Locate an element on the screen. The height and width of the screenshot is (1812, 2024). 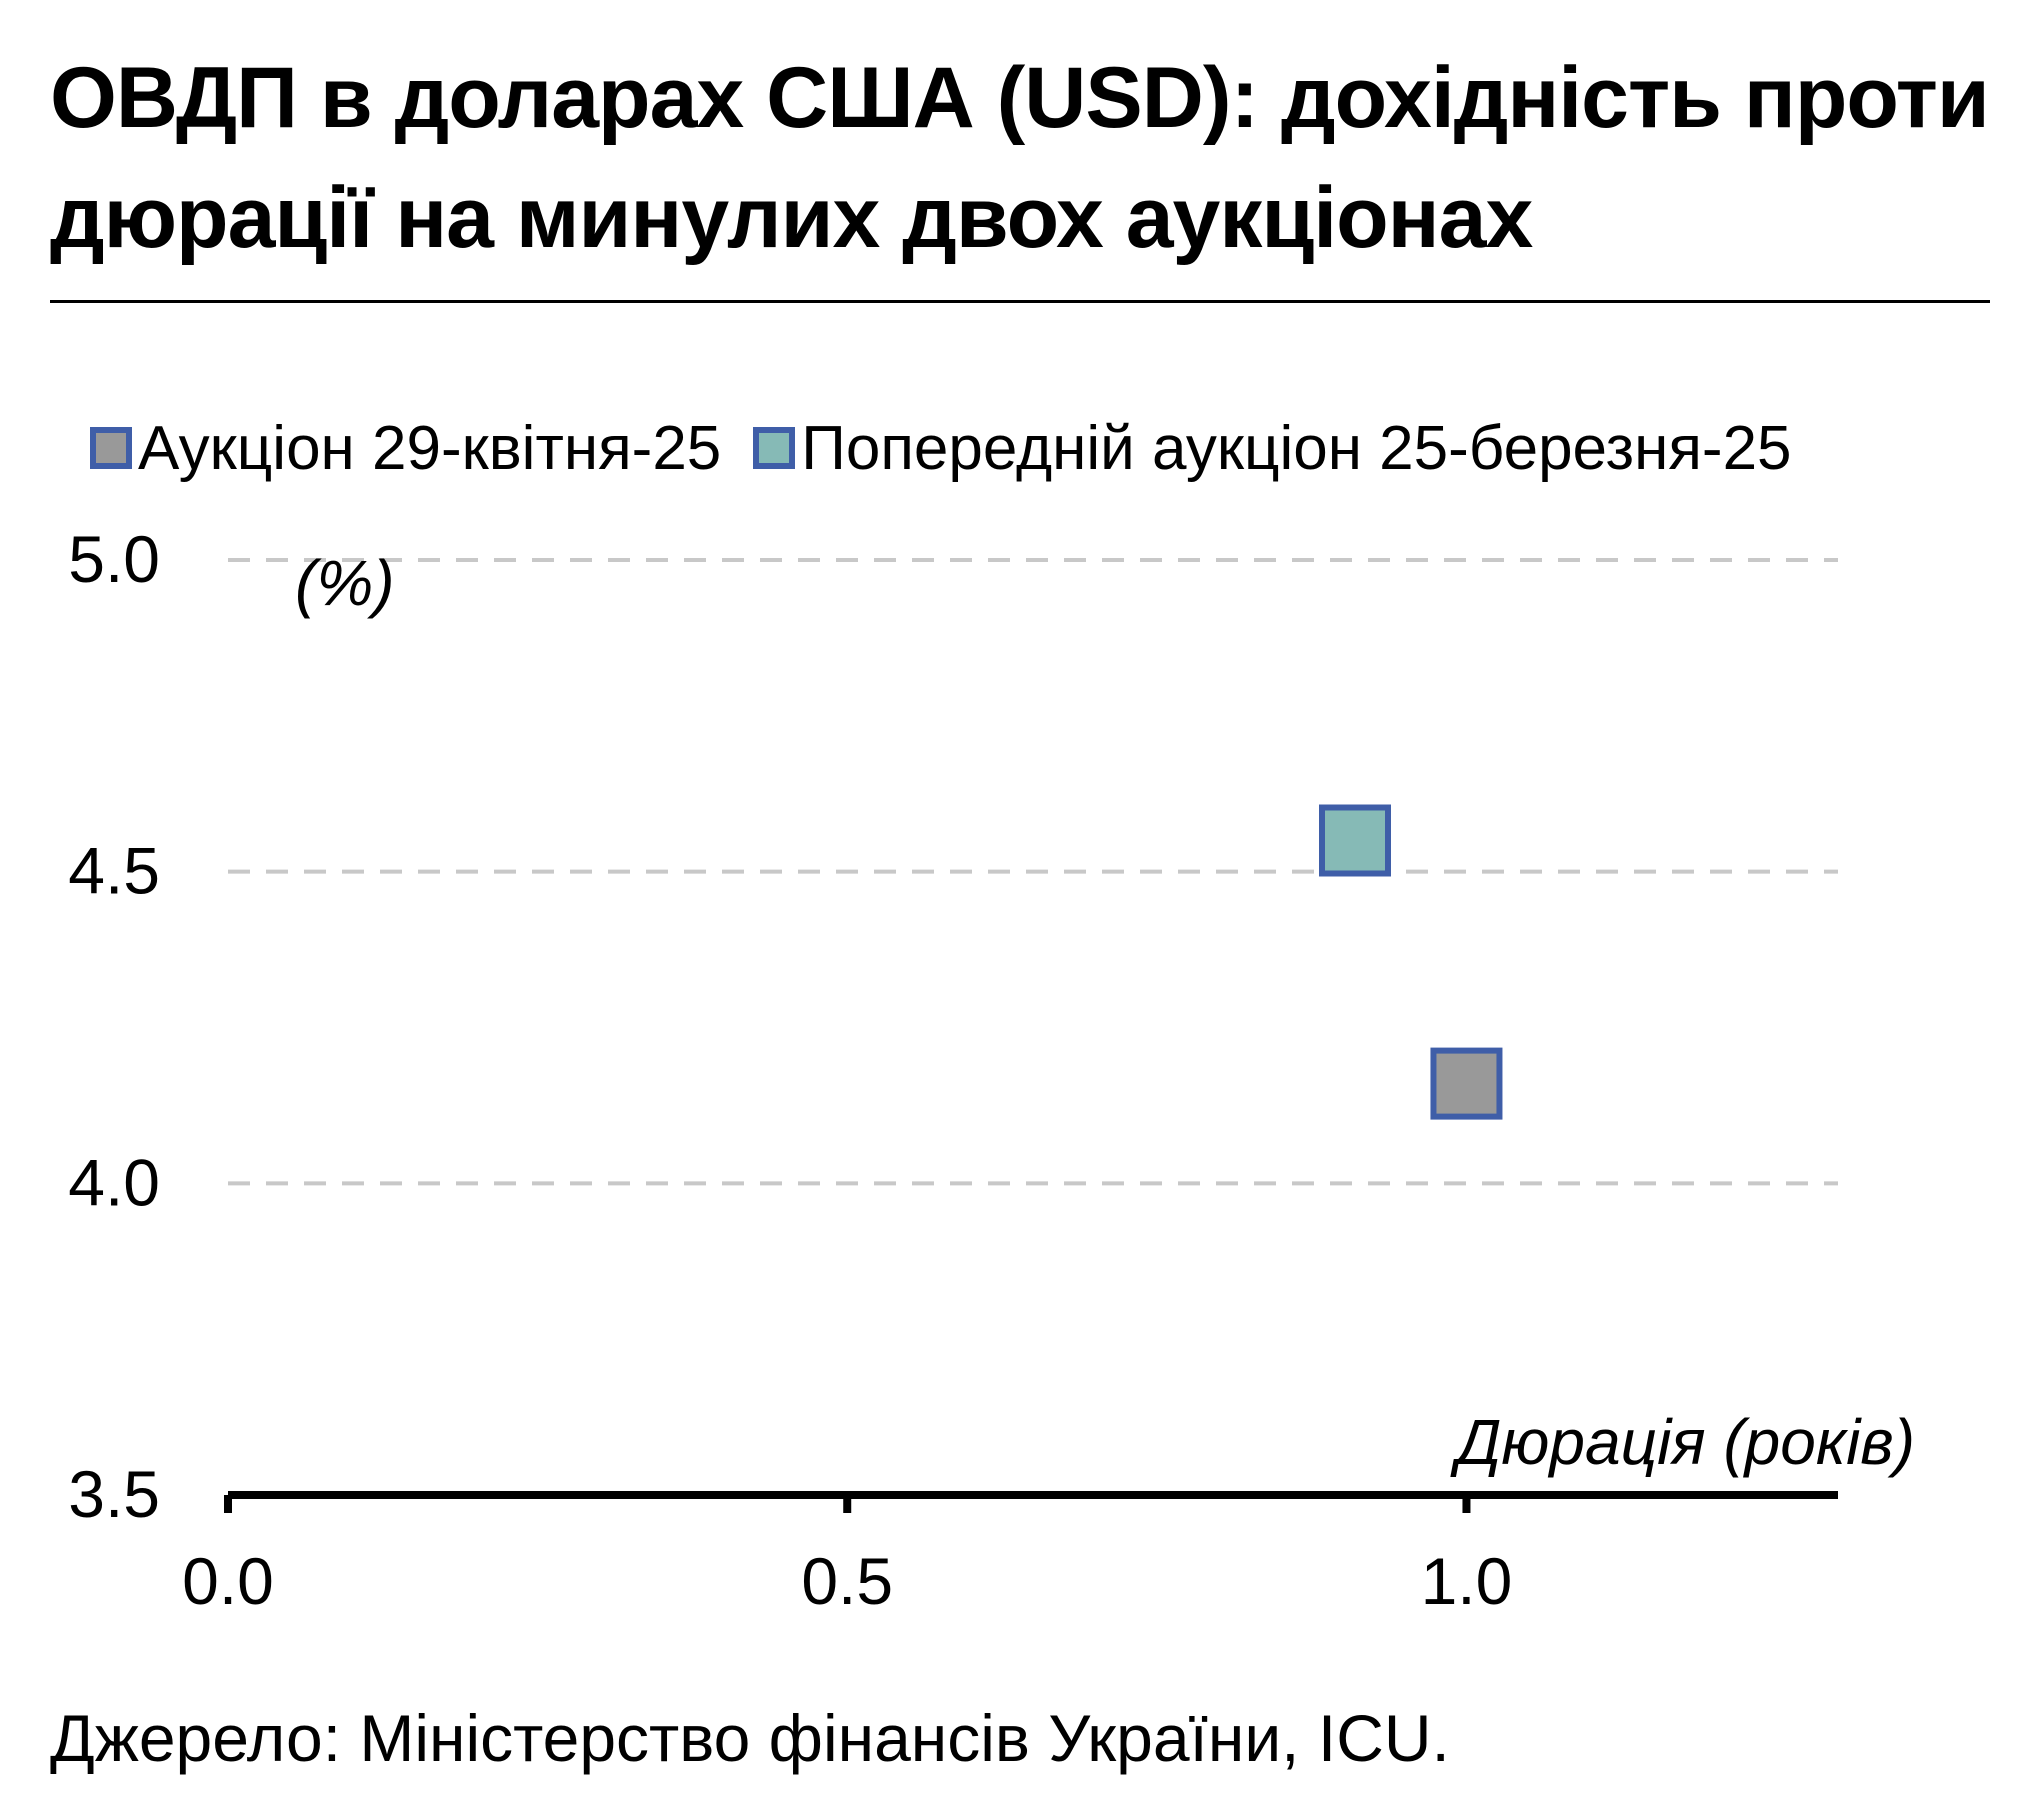
legend-label-previous: Попередній аукціон 25-березня-25 is located at coordinates (1296, 448).